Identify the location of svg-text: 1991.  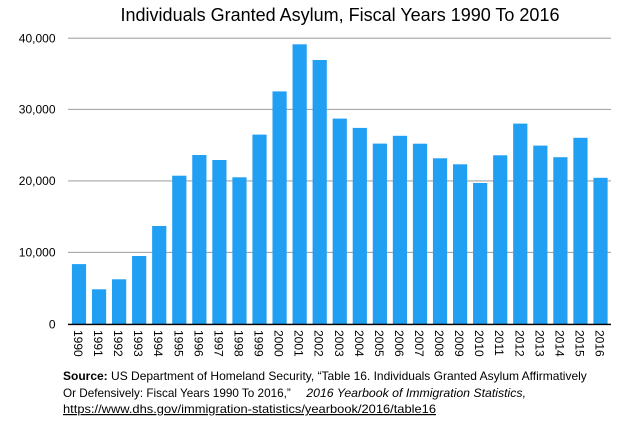
(98, 343).